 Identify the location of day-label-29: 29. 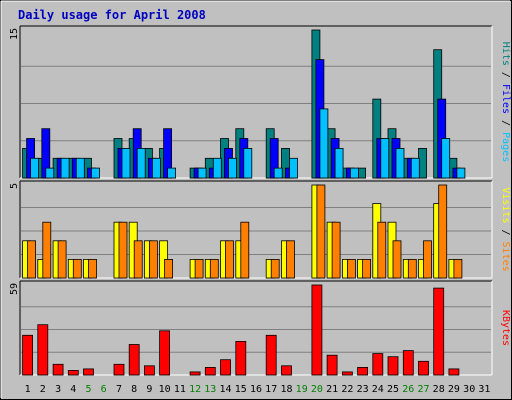
(454, 389).